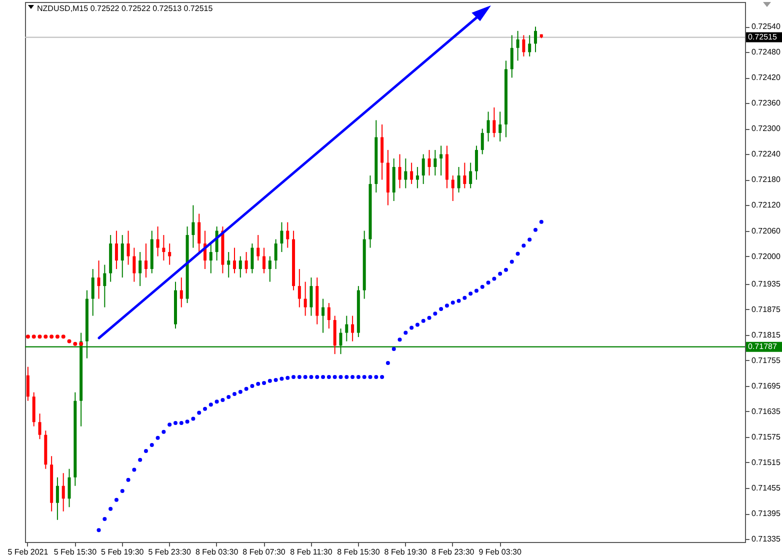 This screenshot has height=555, width=782. I want to click on y-tick-label: 0.71515, so click(766, 462).